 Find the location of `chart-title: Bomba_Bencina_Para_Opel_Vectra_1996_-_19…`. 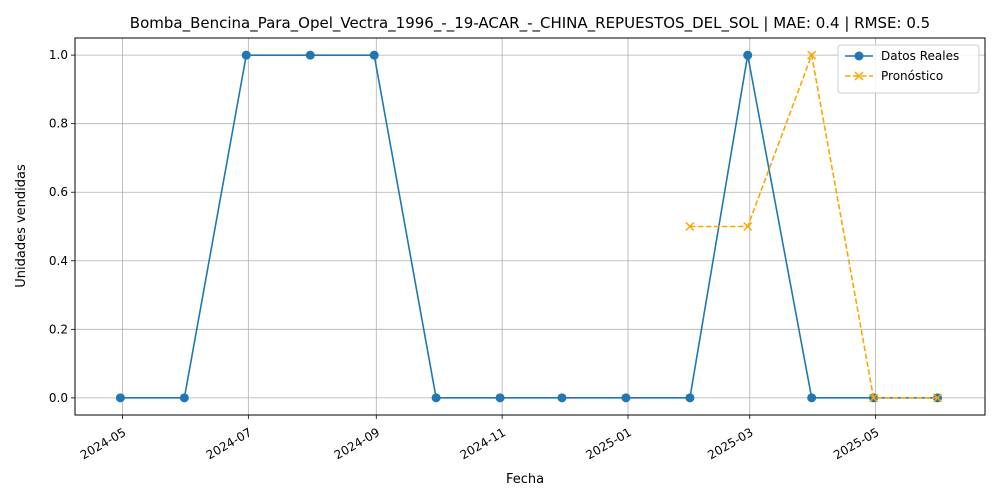

chart-title: Bomba_Bencina_Para_Opel_Vectra_1996_-_19… is located at coordinates (530, 23).